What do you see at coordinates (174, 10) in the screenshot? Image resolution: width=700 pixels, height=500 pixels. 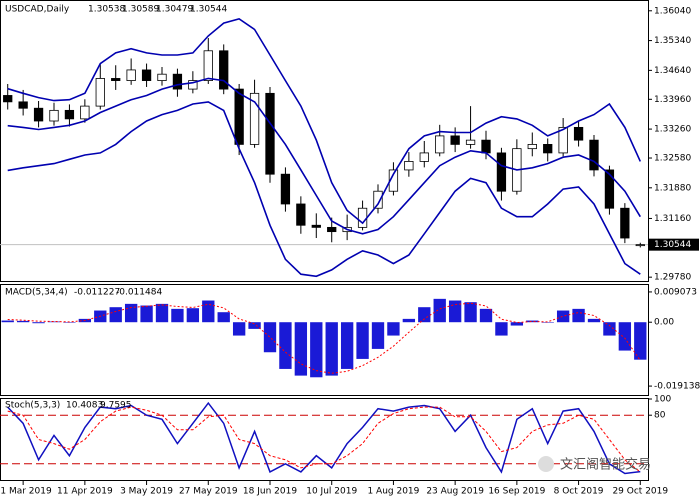 I see `header-low: 1.30479` at bounding box center [174, 10].